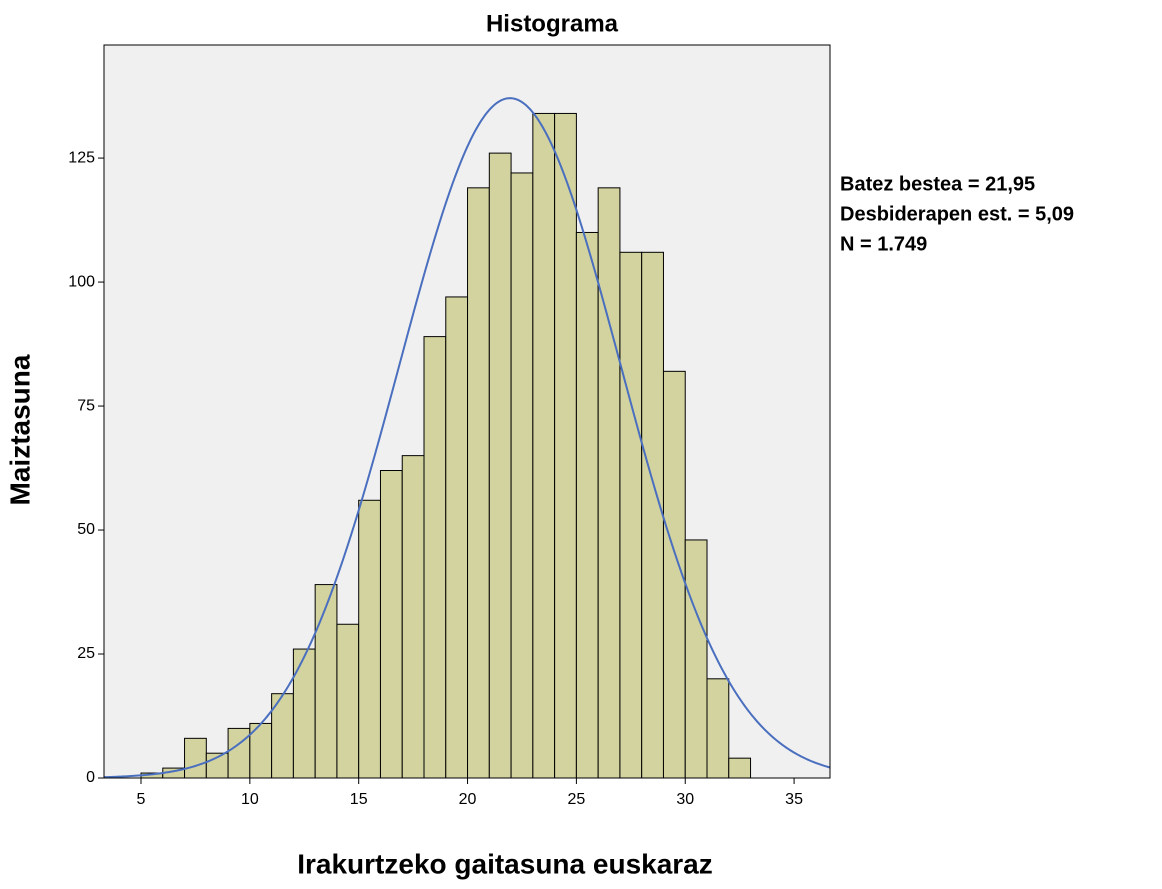 The height and width of the screenshot is (889, 1162). Describe the element at coordinates (685, 799) in the screenshot. I see `x-tick-label: 30` at that location.